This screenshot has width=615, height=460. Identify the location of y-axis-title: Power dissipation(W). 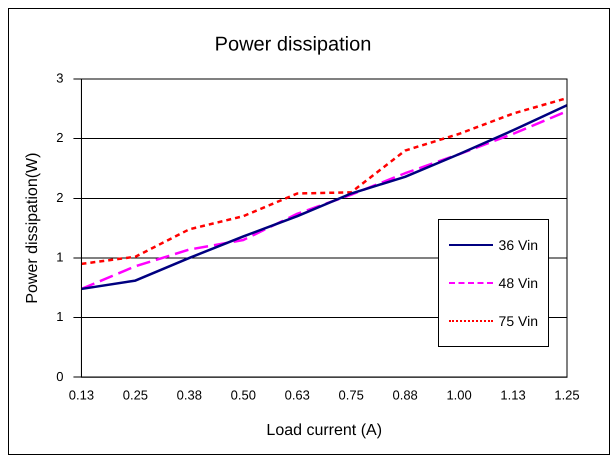
(33, 228).